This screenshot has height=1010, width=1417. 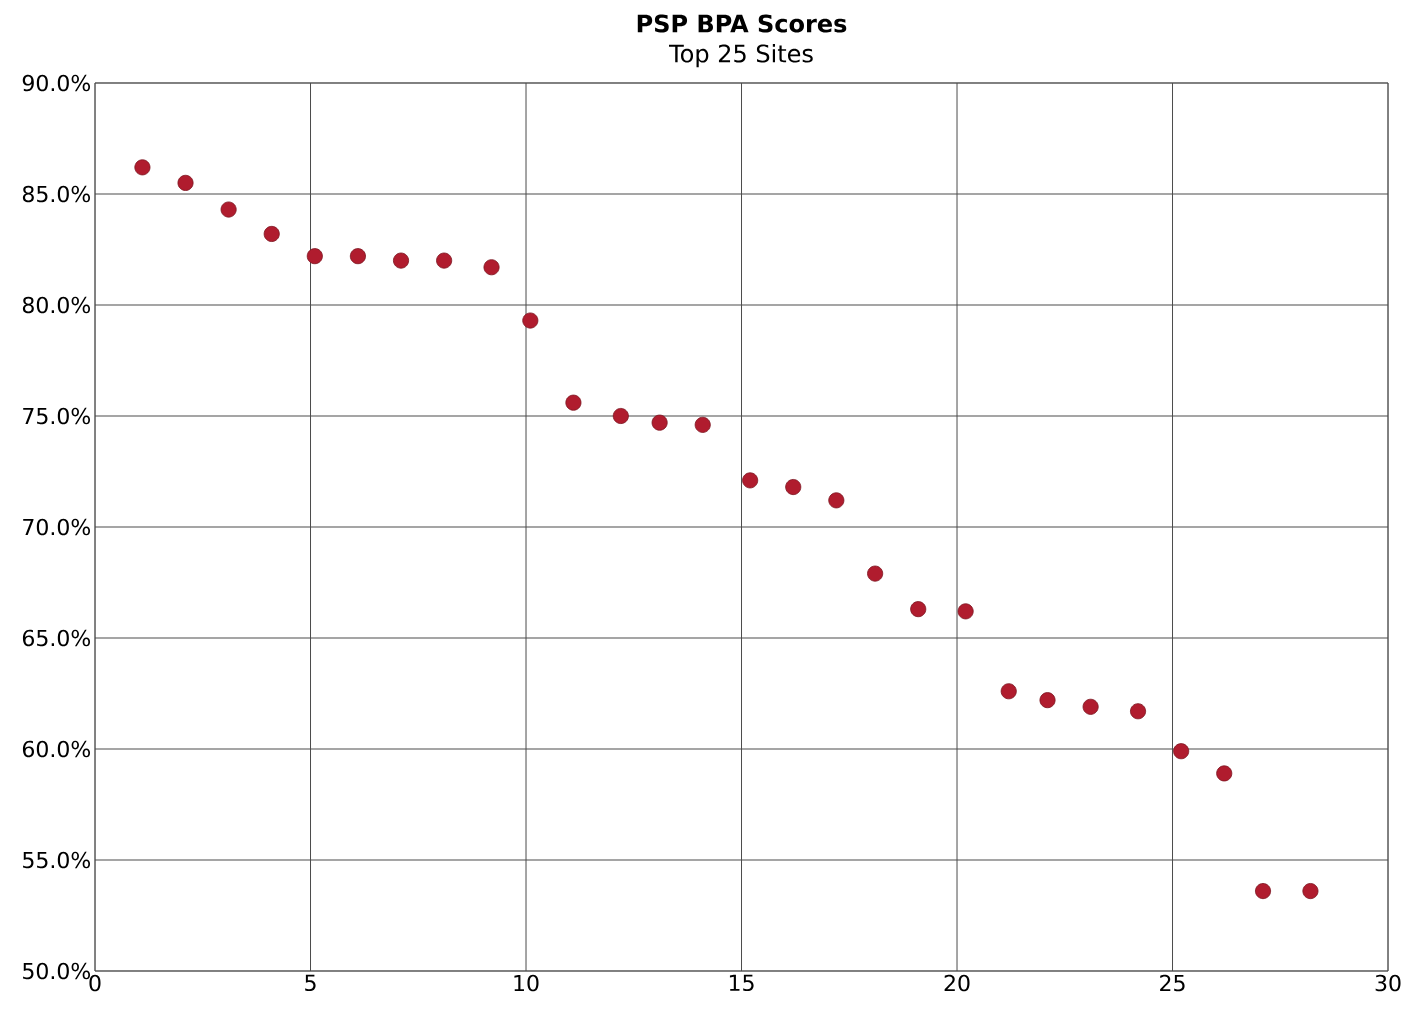 I want to click on y-tick-label: 60.0%, so click(x=56, y=749).